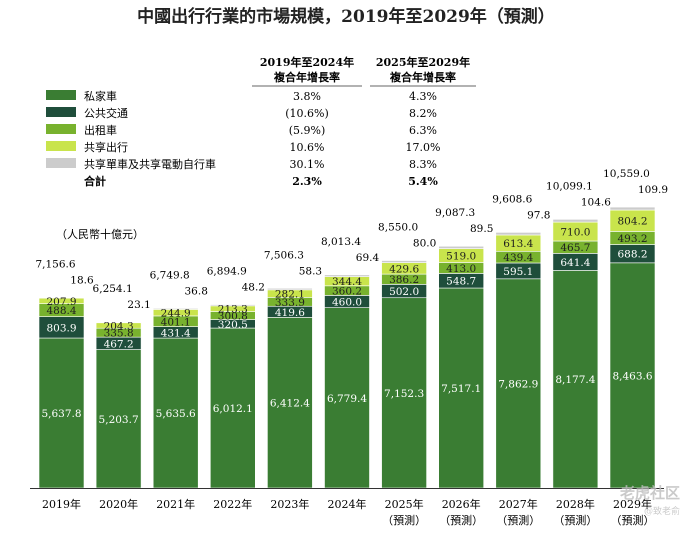  I want to click on legend-label: 私家車, so click(100, 96).